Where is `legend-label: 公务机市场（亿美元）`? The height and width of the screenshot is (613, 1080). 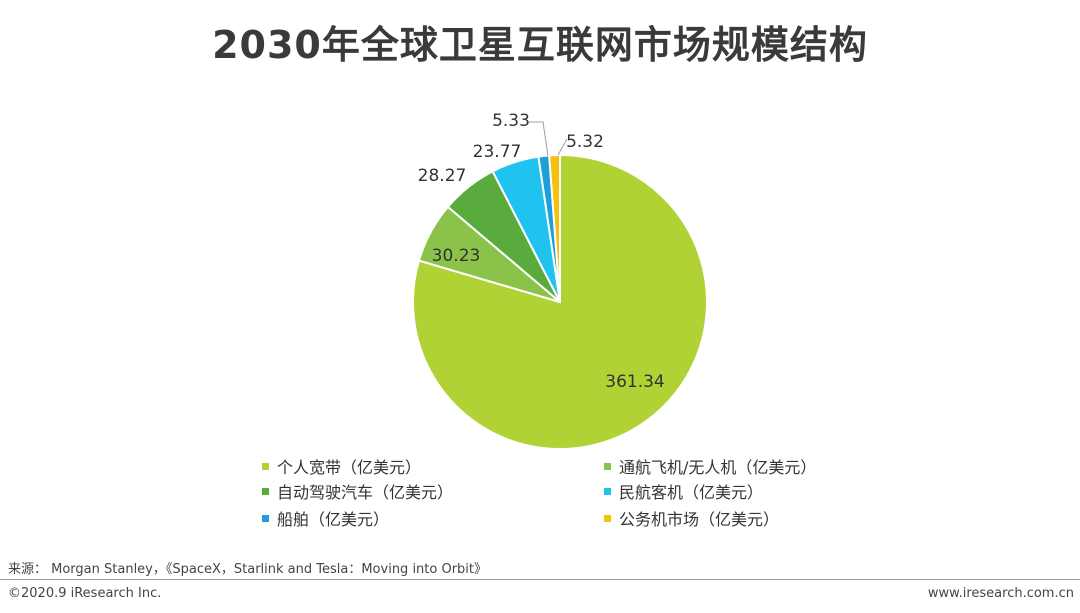
legend-label: 公务机市场（亿美元） is located at coordinates (699, 519).